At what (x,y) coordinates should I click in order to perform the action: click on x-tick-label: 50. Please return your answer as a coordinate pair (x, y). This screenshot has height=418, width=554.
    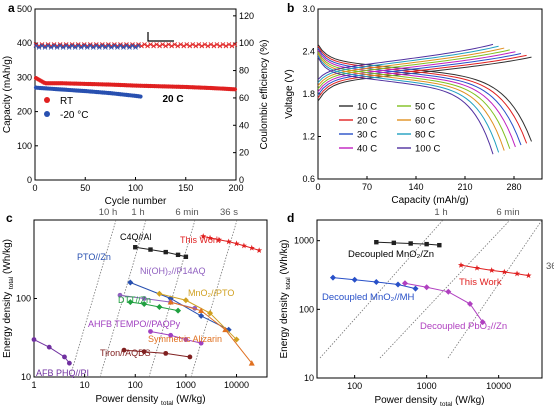
    Looking at the image, I should click on (85, 188).